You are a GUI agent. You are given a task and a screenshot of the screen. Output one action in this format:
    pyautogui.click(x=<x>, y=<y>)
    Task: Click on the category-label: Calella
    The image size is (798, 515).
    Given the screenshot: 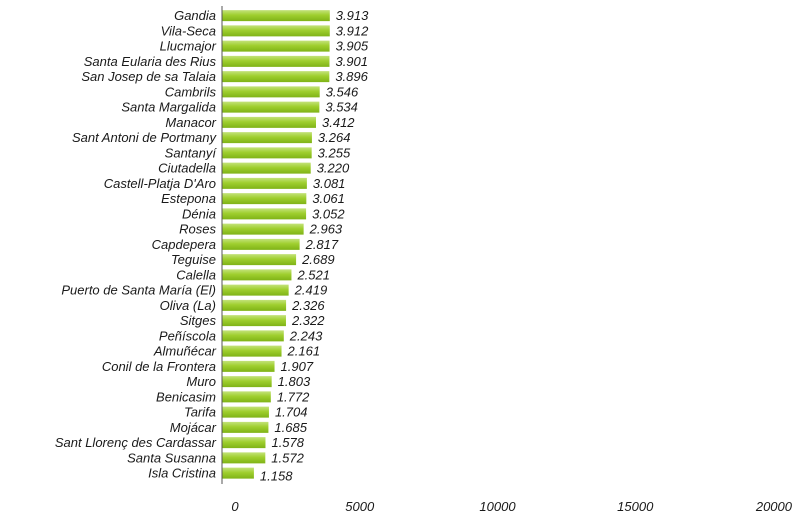 What is the action you would take?
    pyautogui.click(x=196, y=274)
    